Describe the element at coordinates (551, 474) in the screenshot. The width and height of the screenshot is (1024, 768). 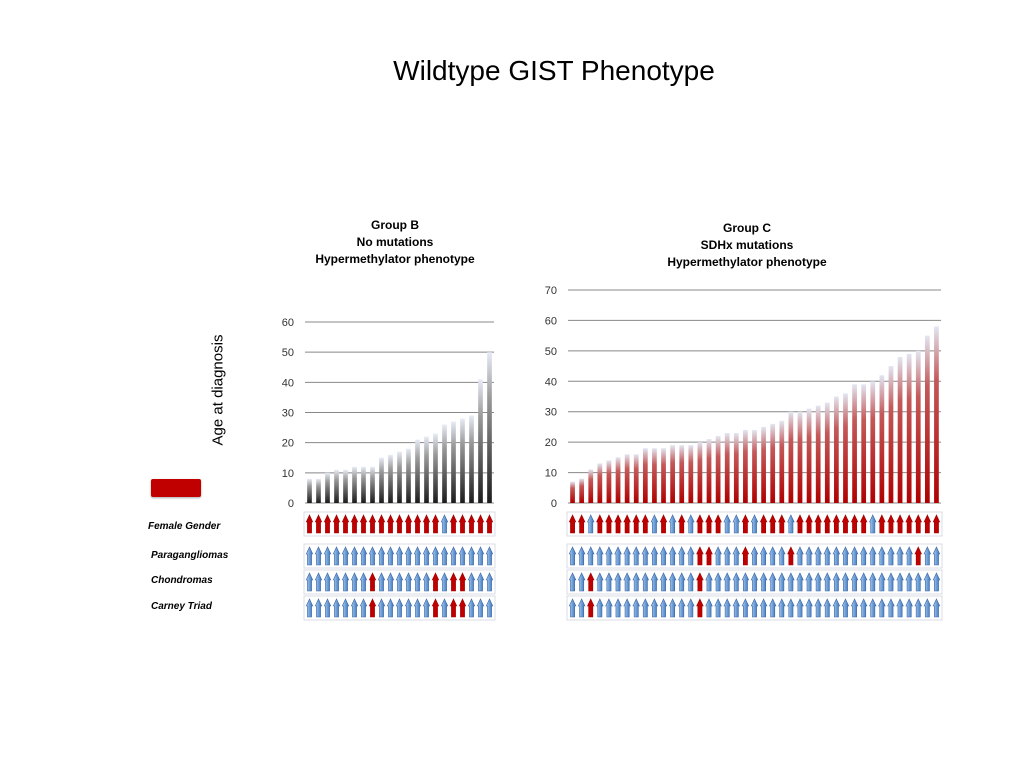
I see `y-tick-label: 10` at that location.